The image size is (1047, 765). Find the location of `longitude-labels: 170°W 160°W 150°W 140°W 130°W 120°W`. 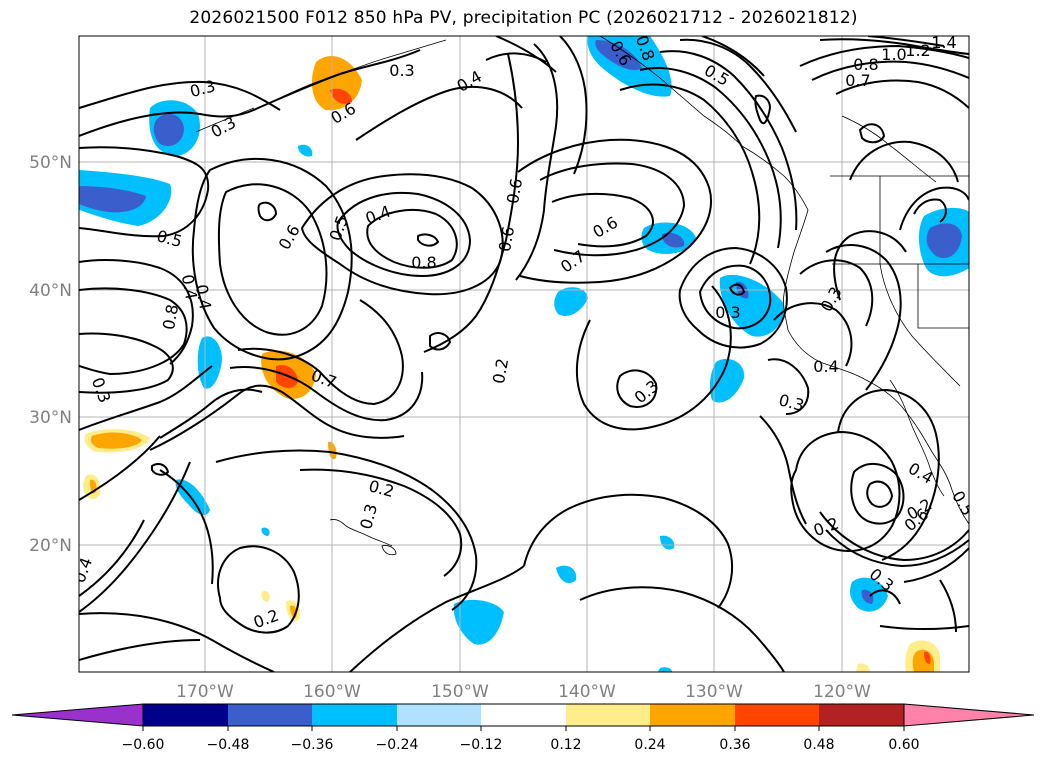

longitude-labels: 170°W 160°W 150°W 140°W 130°W 120°W is located at coordinates (523, 692).